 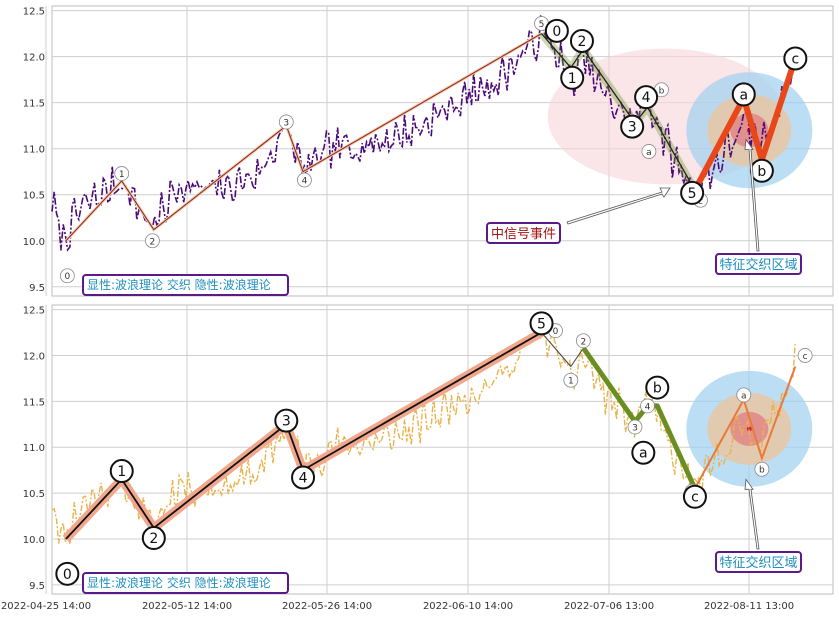 I want to click on wave-label-small: 3, so click(x=635, y=427).